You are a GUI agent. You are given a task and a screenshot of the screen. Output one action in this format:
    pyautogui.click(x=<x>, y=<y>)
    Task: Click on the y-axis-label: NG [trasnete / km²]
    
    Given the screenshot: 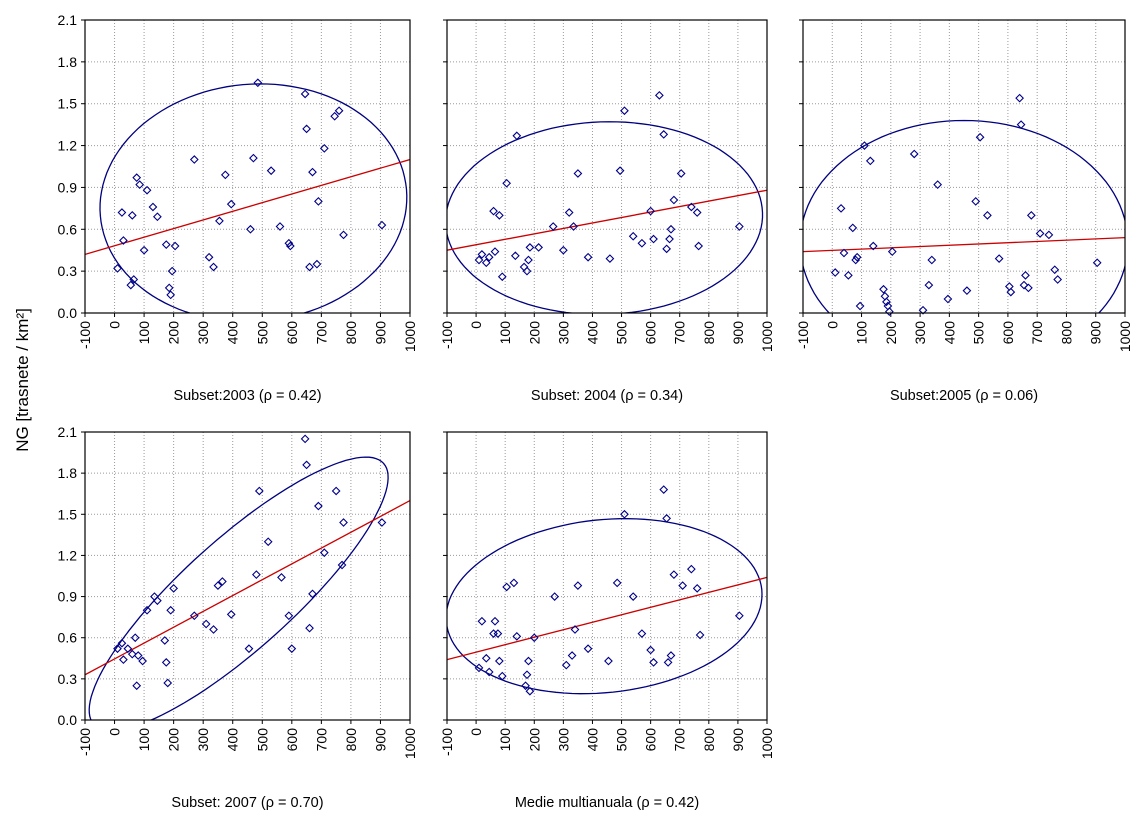 What is the action you would take?
    pyautogui.click(x=22, y=380)
    